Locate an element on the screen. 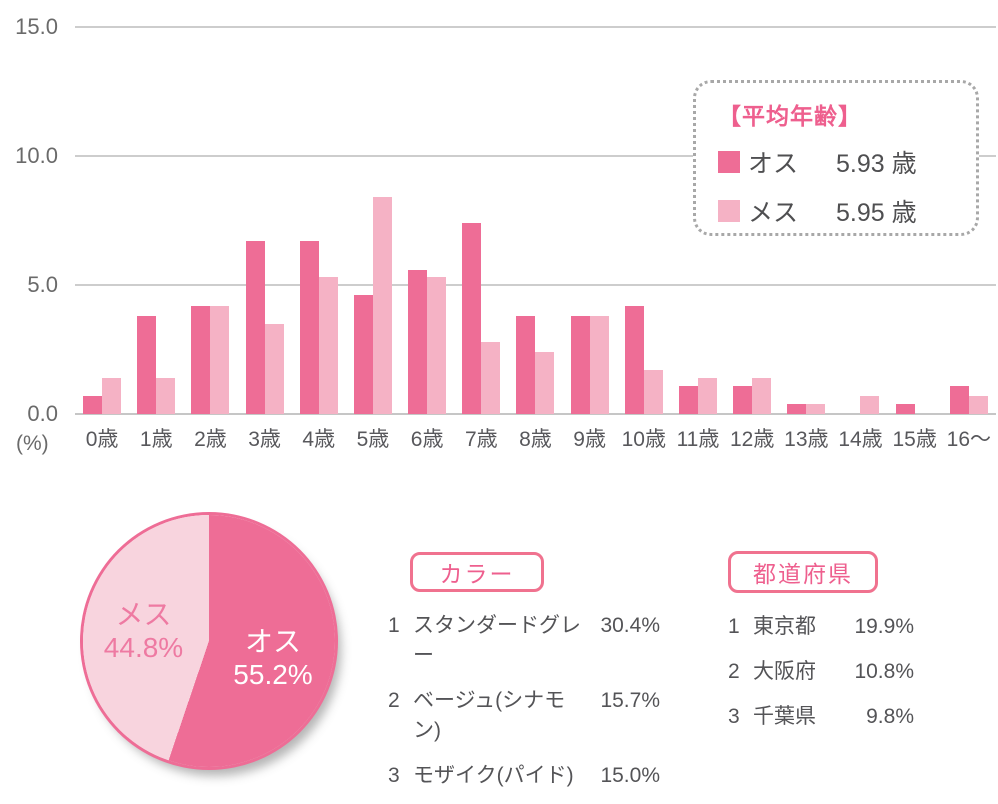  bar-group-6歳: 6歳 is located at coordinates (427, 239).